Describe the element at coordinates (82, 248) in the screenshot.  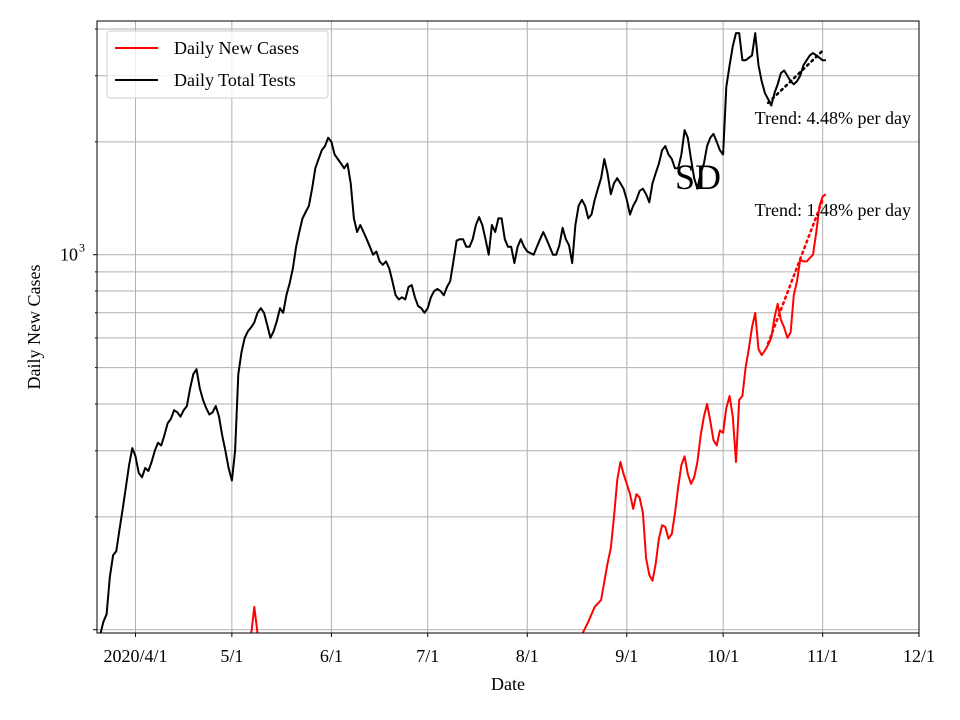
I see `y-tick-label-exponent: 3` at that location.